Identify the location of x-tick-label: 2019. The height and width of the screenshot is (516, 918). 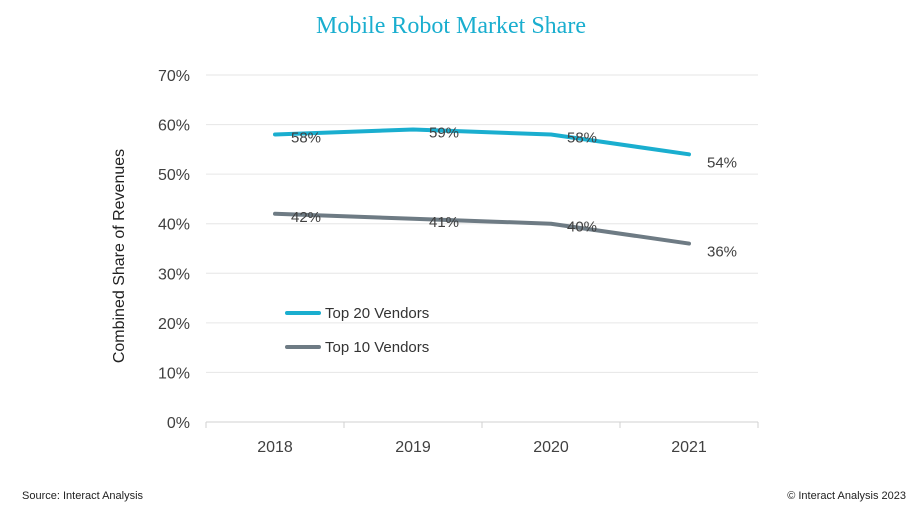
(413, 447).